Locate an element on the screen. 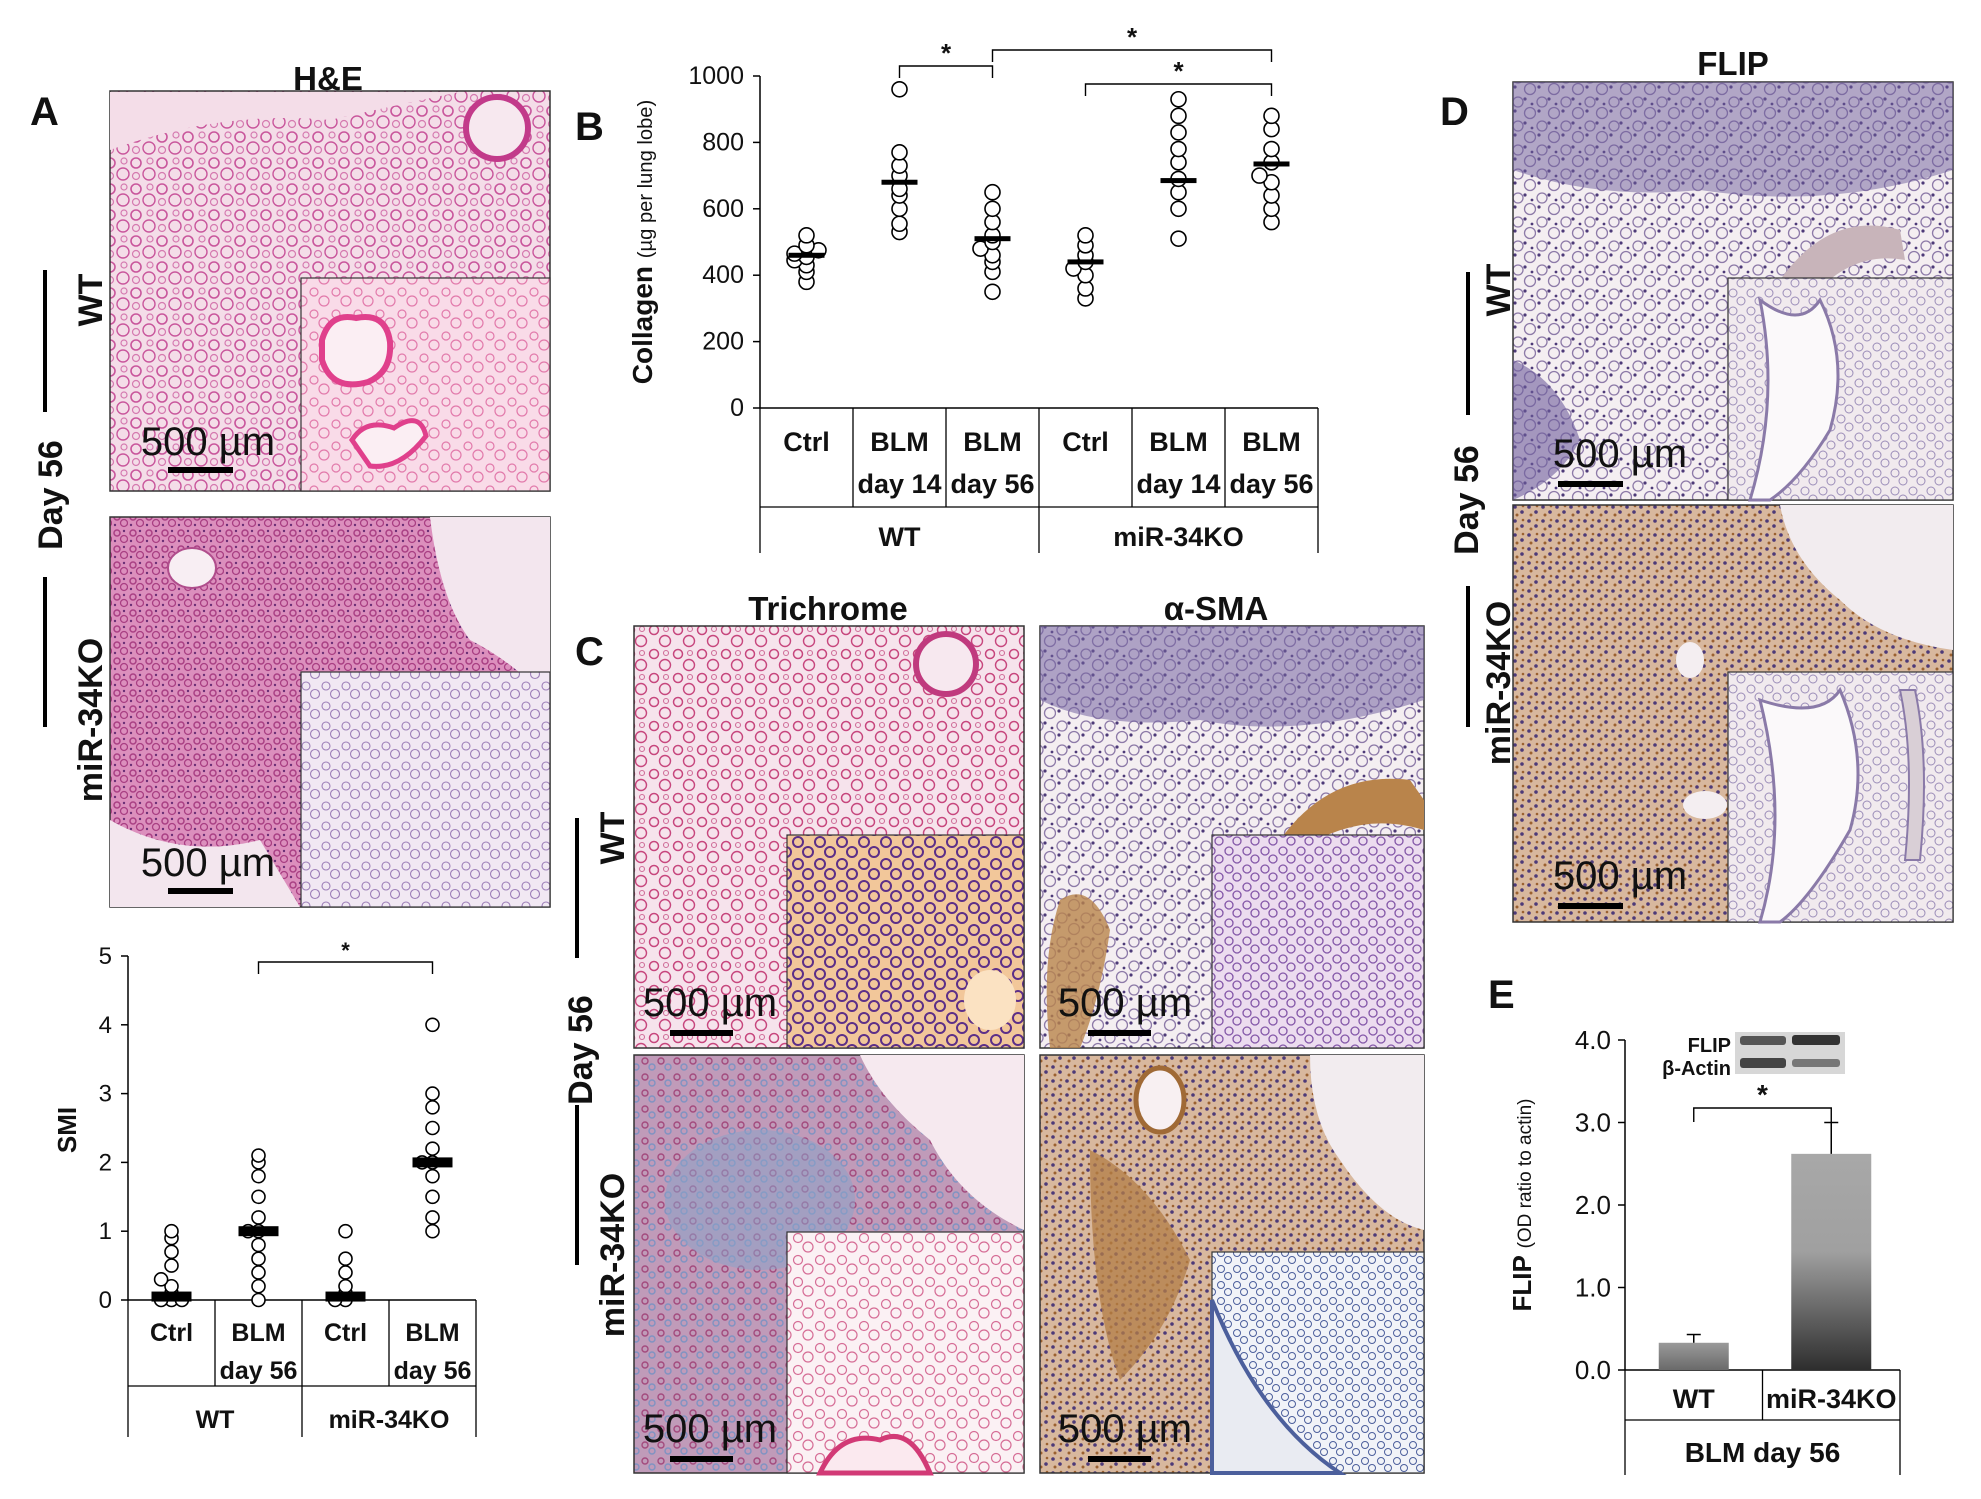 This screenshot has height=1499, width=1981. panel-d-row-day: Day 56 is located at coordinates (1467, 500).